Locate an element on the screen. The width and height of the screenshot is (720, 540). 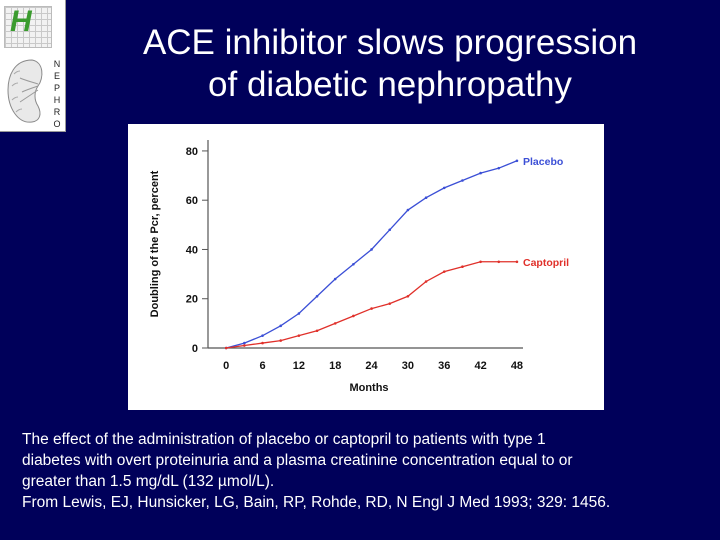
logo-char: O is located at coordinates (57, 124).